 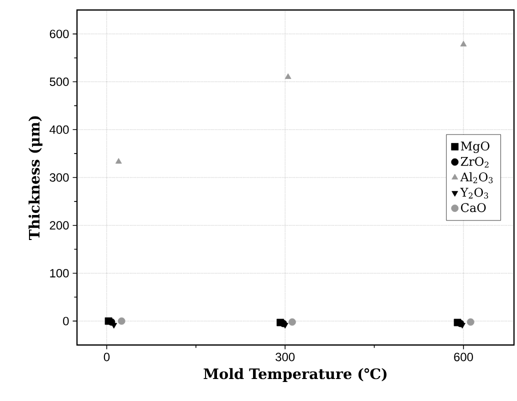 What do you see at coordinates (59, 225) in the screenshot?
I see `y-tick-label: 200` at bounding box center [59, 225].